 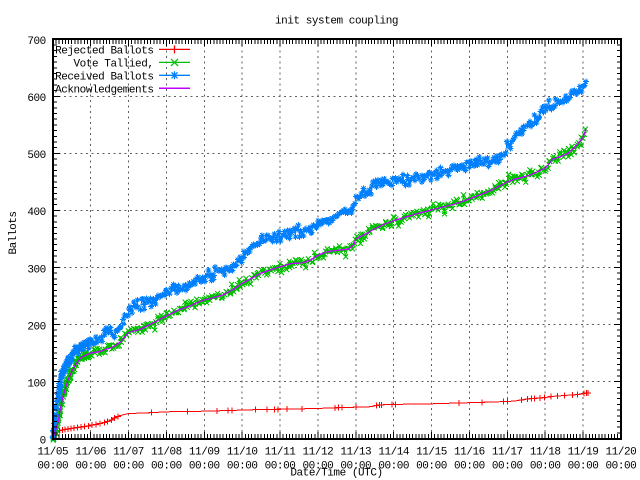 I want to click on svg-text: 11/12, so click(x=318, y=453).